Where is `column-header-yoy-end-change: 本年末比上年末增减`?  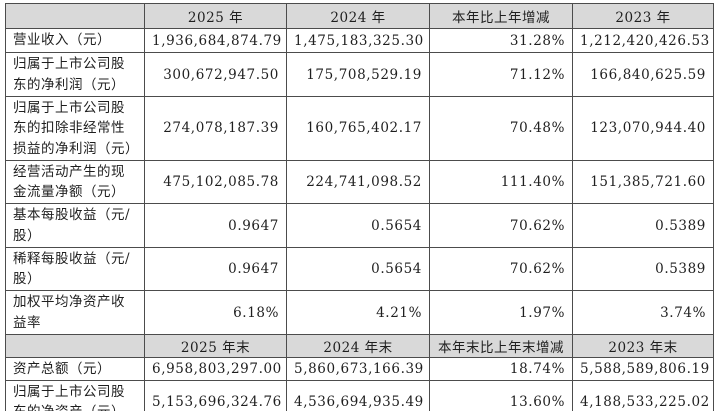 column-header-yoy-end-change: 本年末比上年末增减 is located at coordinates (501, 345).